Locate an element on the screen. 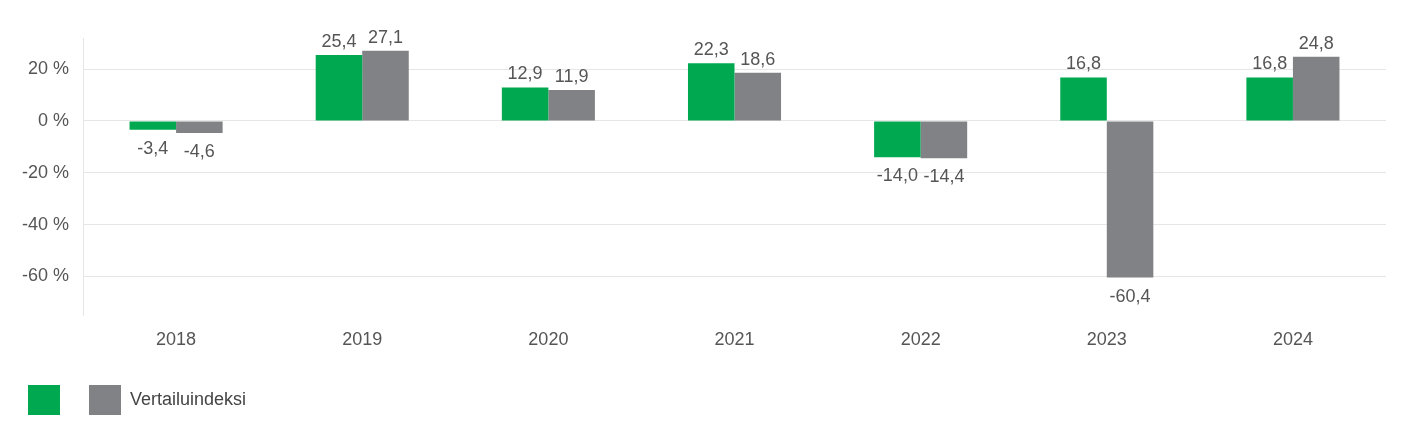  y-tick-label: 20 % is located at coordinates (48, 68).